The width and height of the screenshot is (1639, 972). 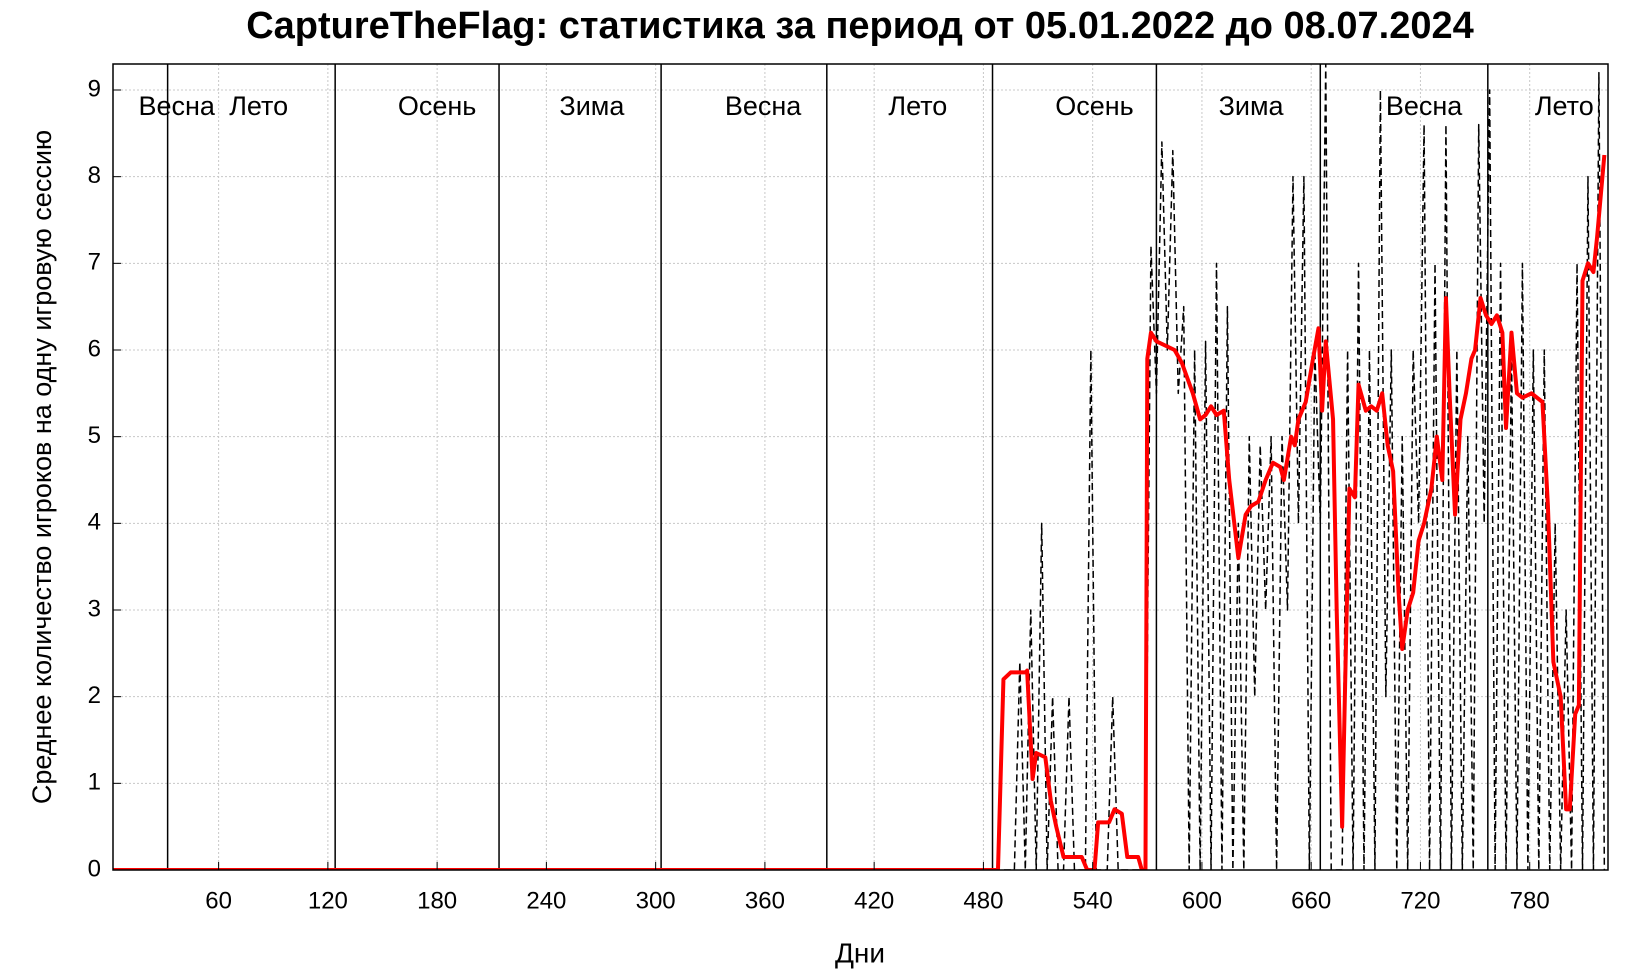 I want to click on x-tick-label: 240, so click(x=546, y=900).